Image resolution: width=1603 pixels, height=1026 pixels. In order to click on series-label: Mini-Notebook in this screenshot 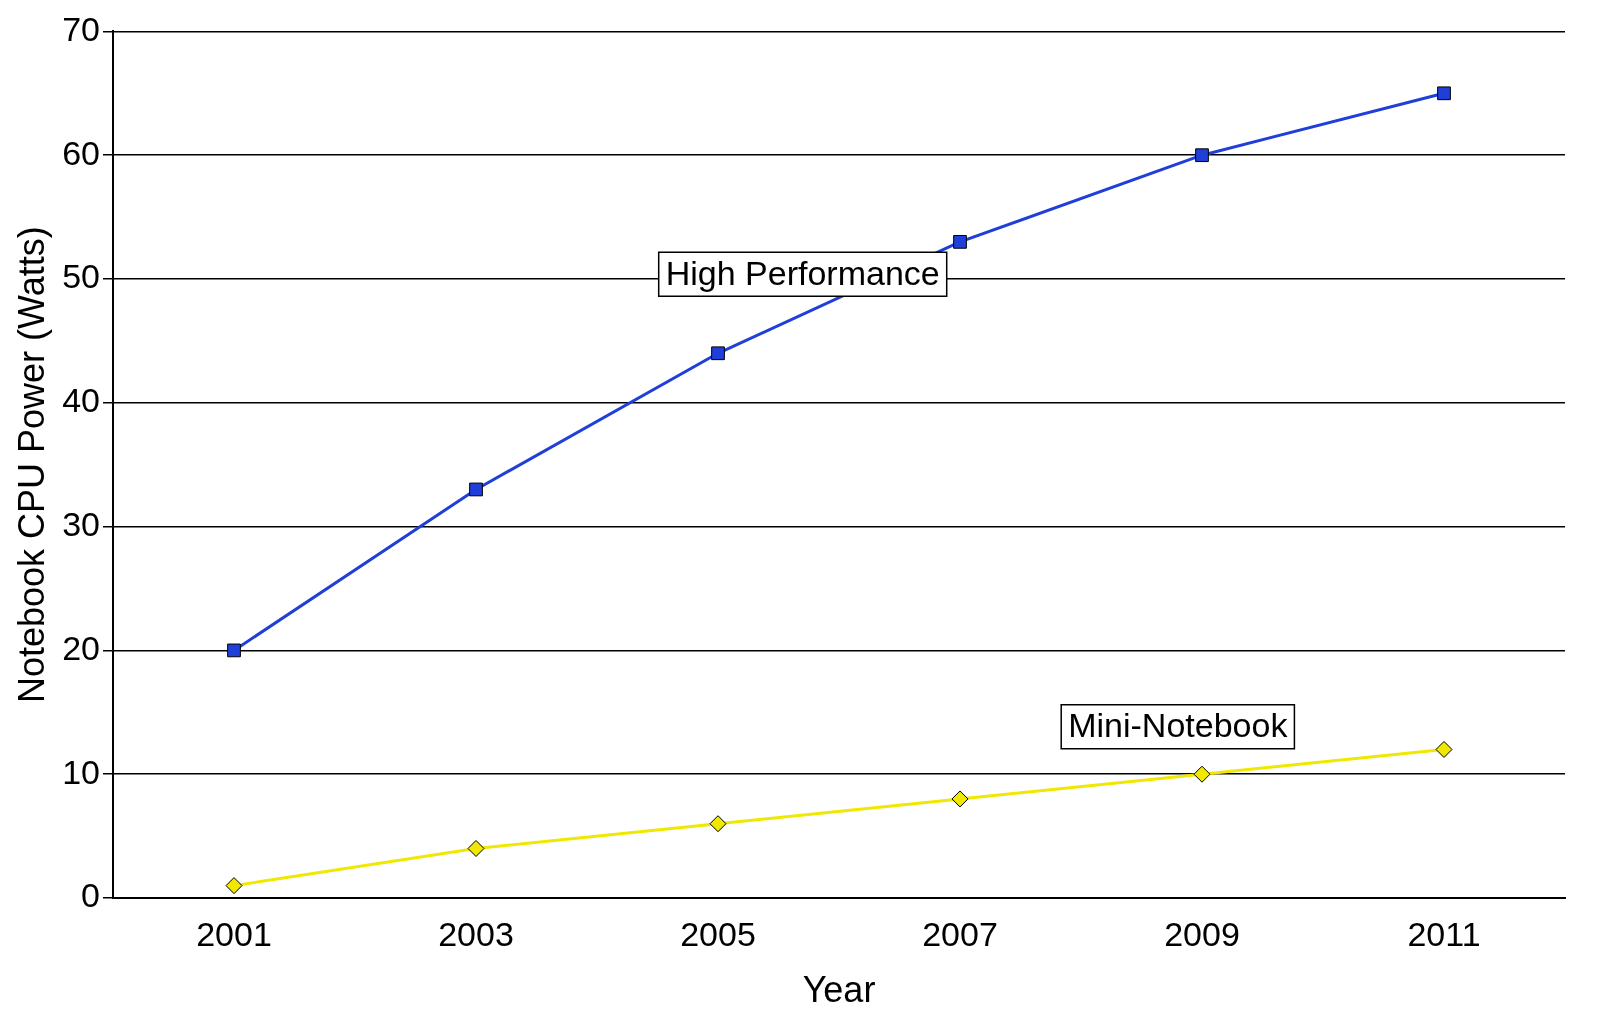, I will do `click(1178, 725)`.